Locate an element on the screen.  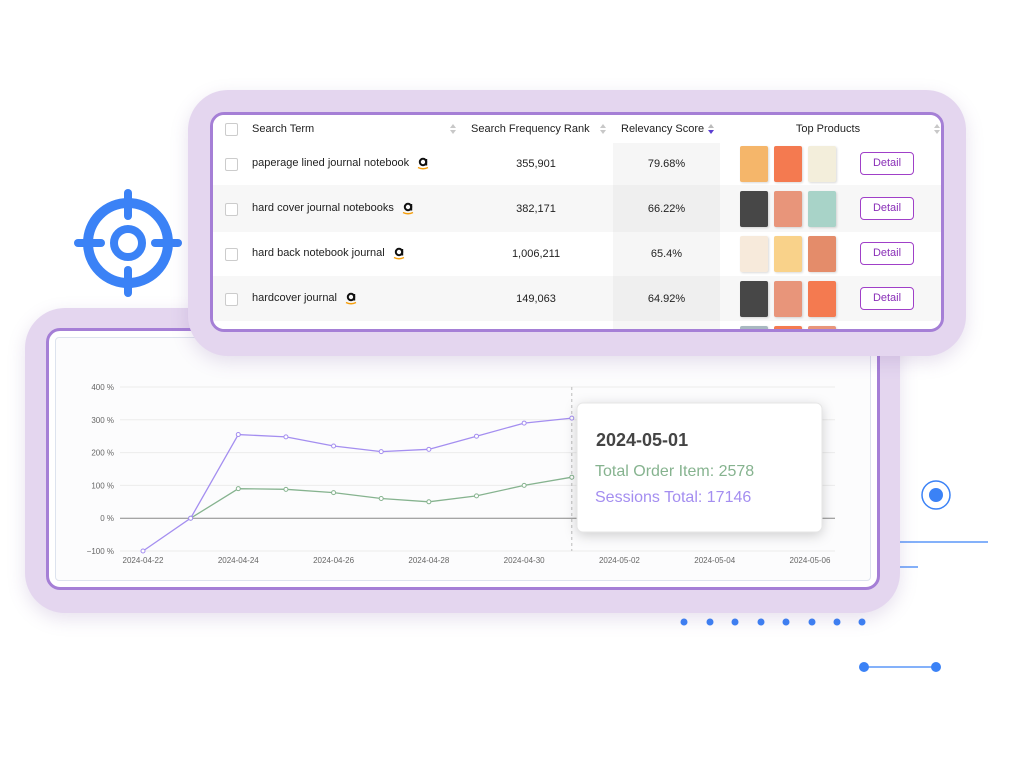
slider-deco is located at coordinates (900, 667).